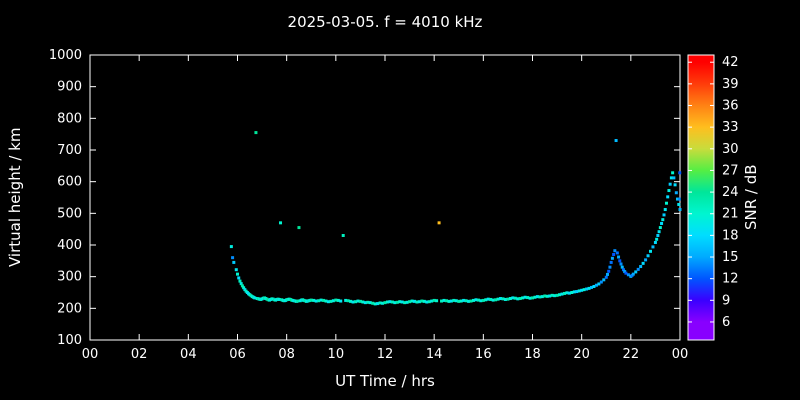 The image size is (800, 400). I want to click on x-tick-label: 20, so click(581, 354).